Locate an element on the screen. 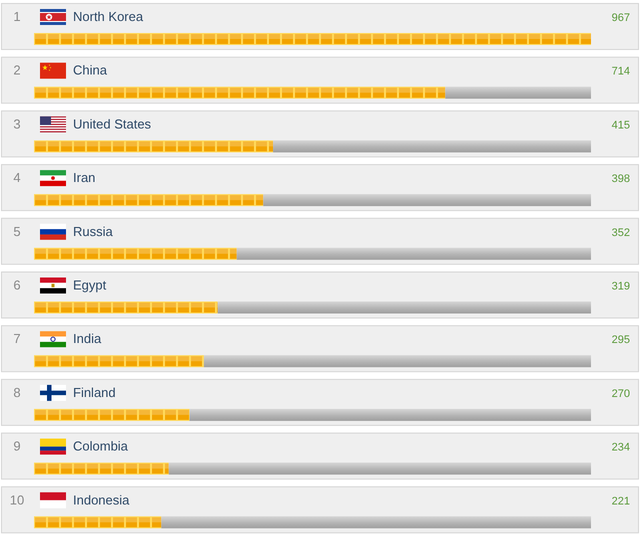 This screenshot has height=534, width=640. data-label: 967 is located at coordinates (621, 18).